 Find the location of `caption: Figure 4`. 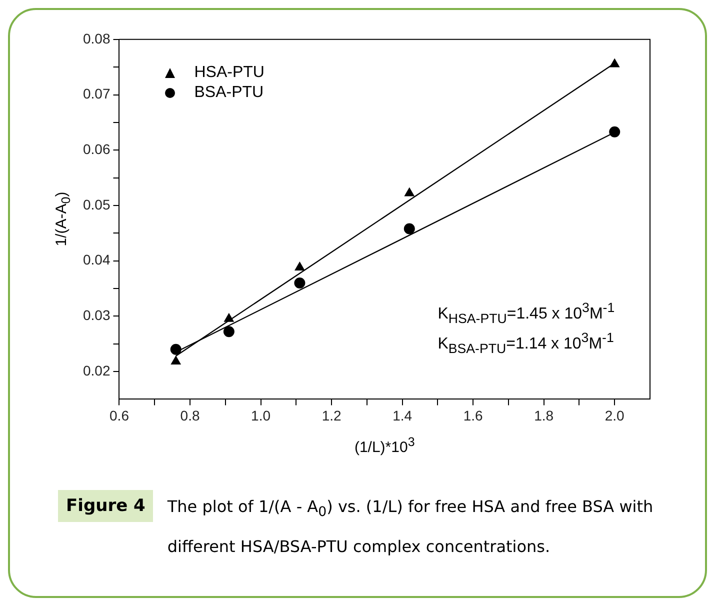

caption: Figure 4 is located at coordinates (106, 506).